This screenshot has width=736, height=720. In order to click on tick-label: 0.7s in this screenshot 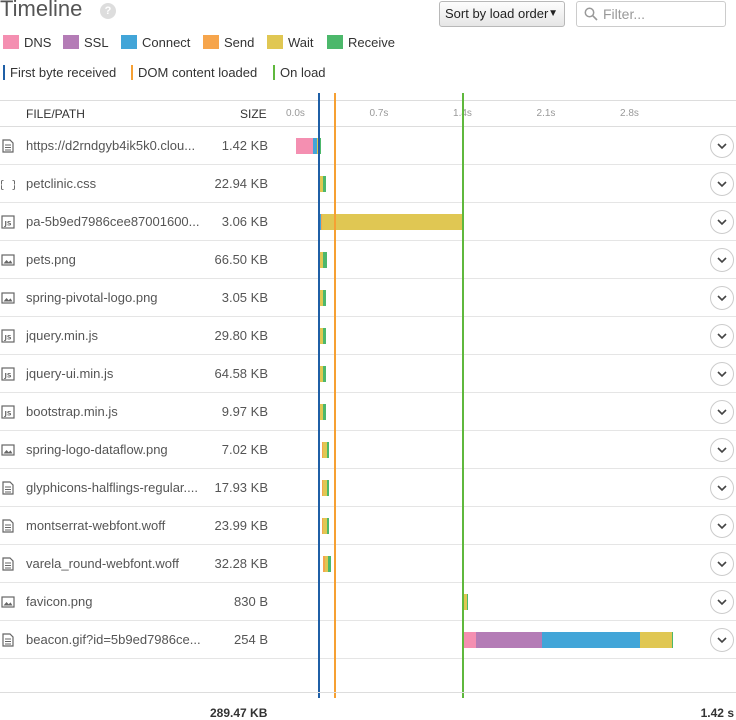, I will do `click(379, 113)`.